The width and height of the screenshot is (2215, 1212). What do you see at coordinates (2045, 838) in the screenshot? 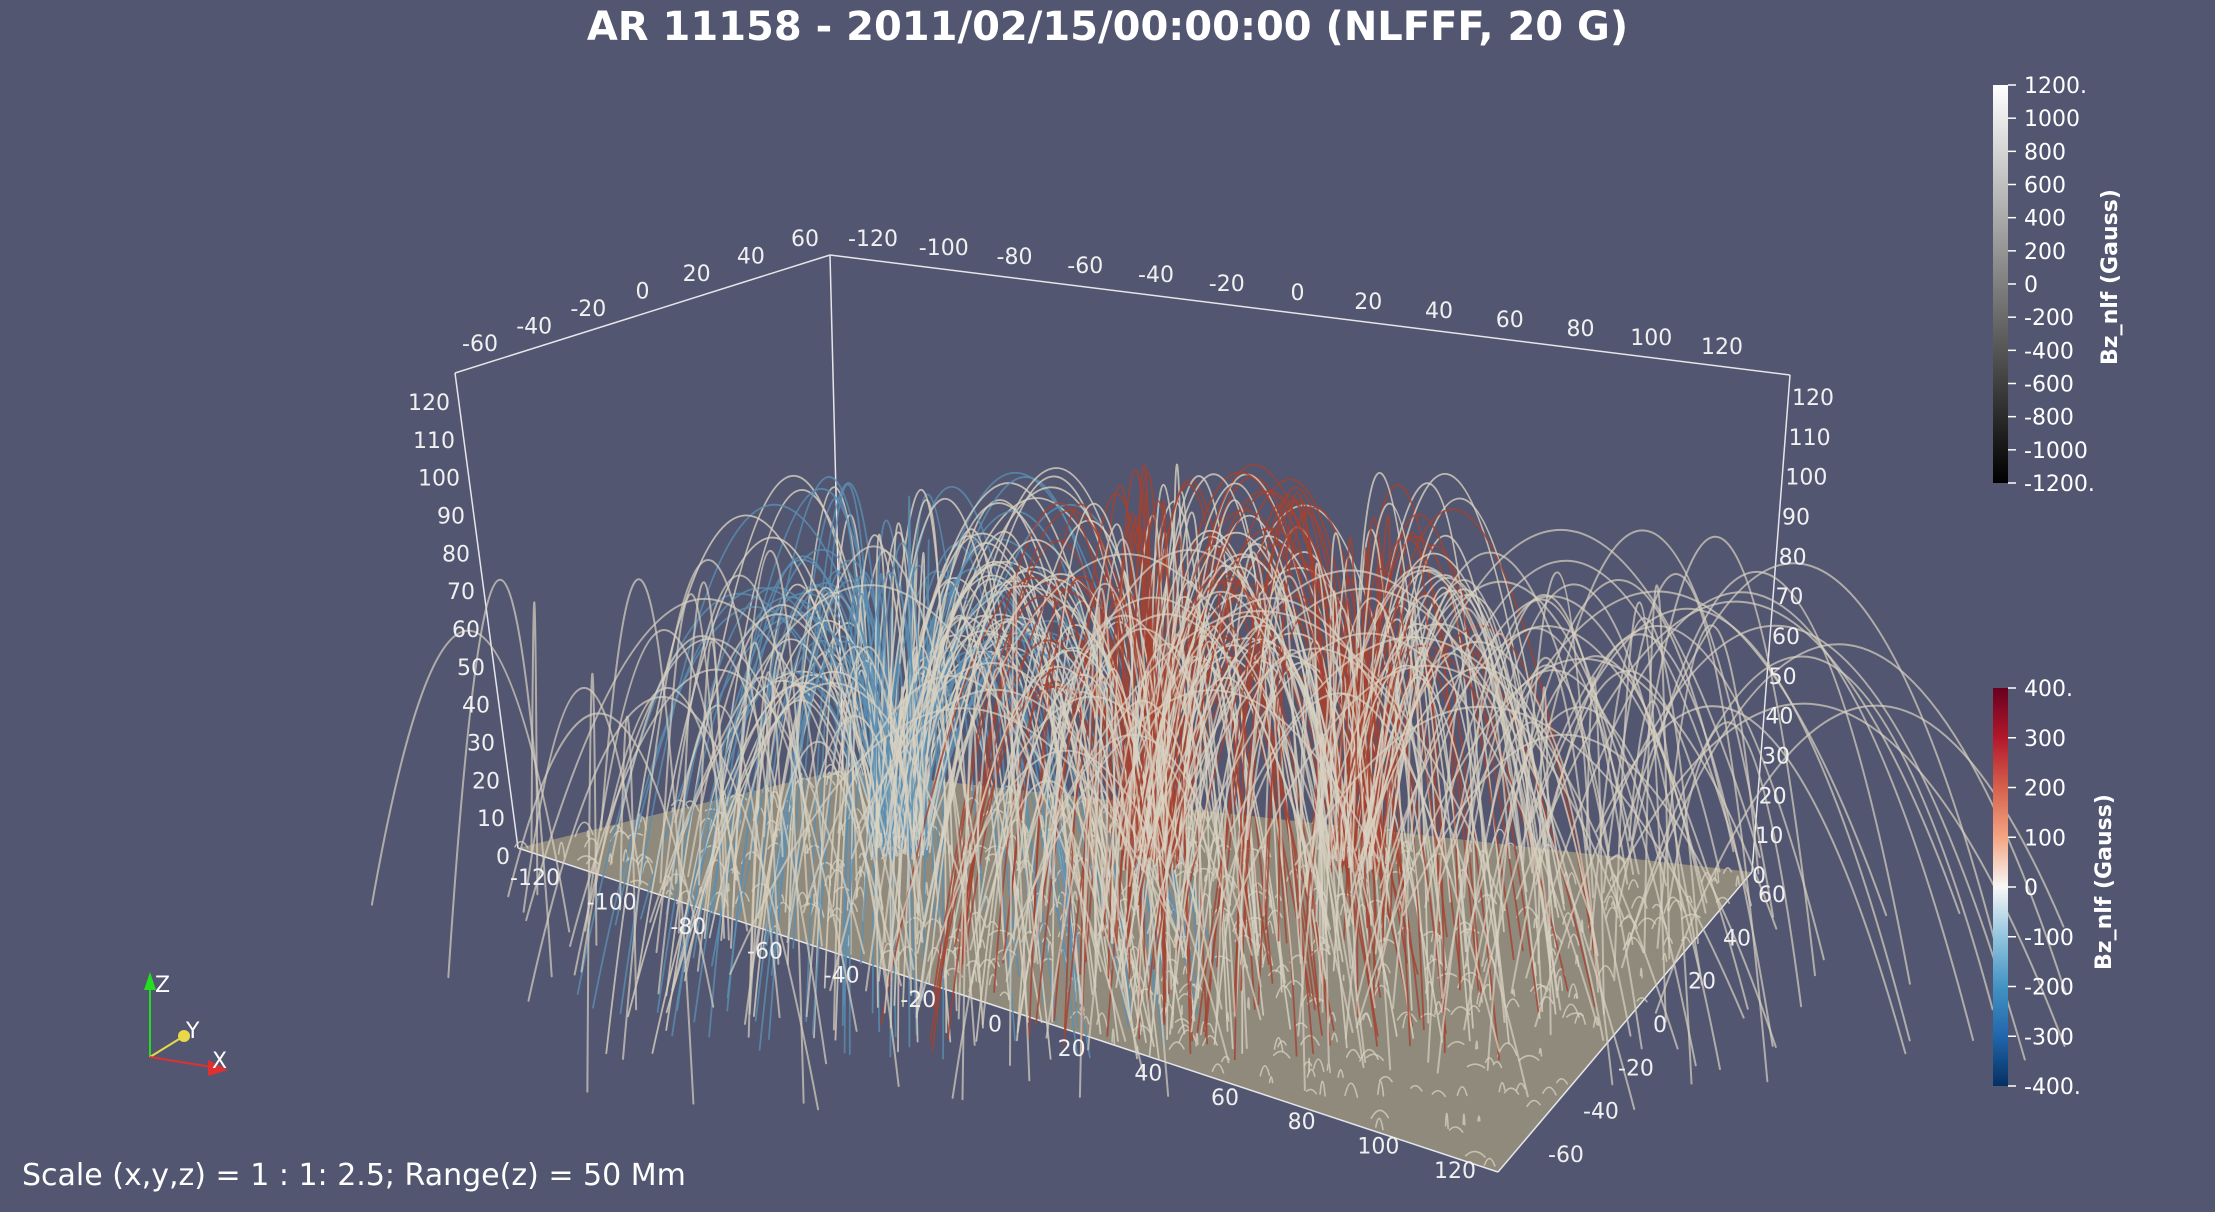
I see `colorbar-bottom-tick-label: 100` at bounding box center [2045, 838].